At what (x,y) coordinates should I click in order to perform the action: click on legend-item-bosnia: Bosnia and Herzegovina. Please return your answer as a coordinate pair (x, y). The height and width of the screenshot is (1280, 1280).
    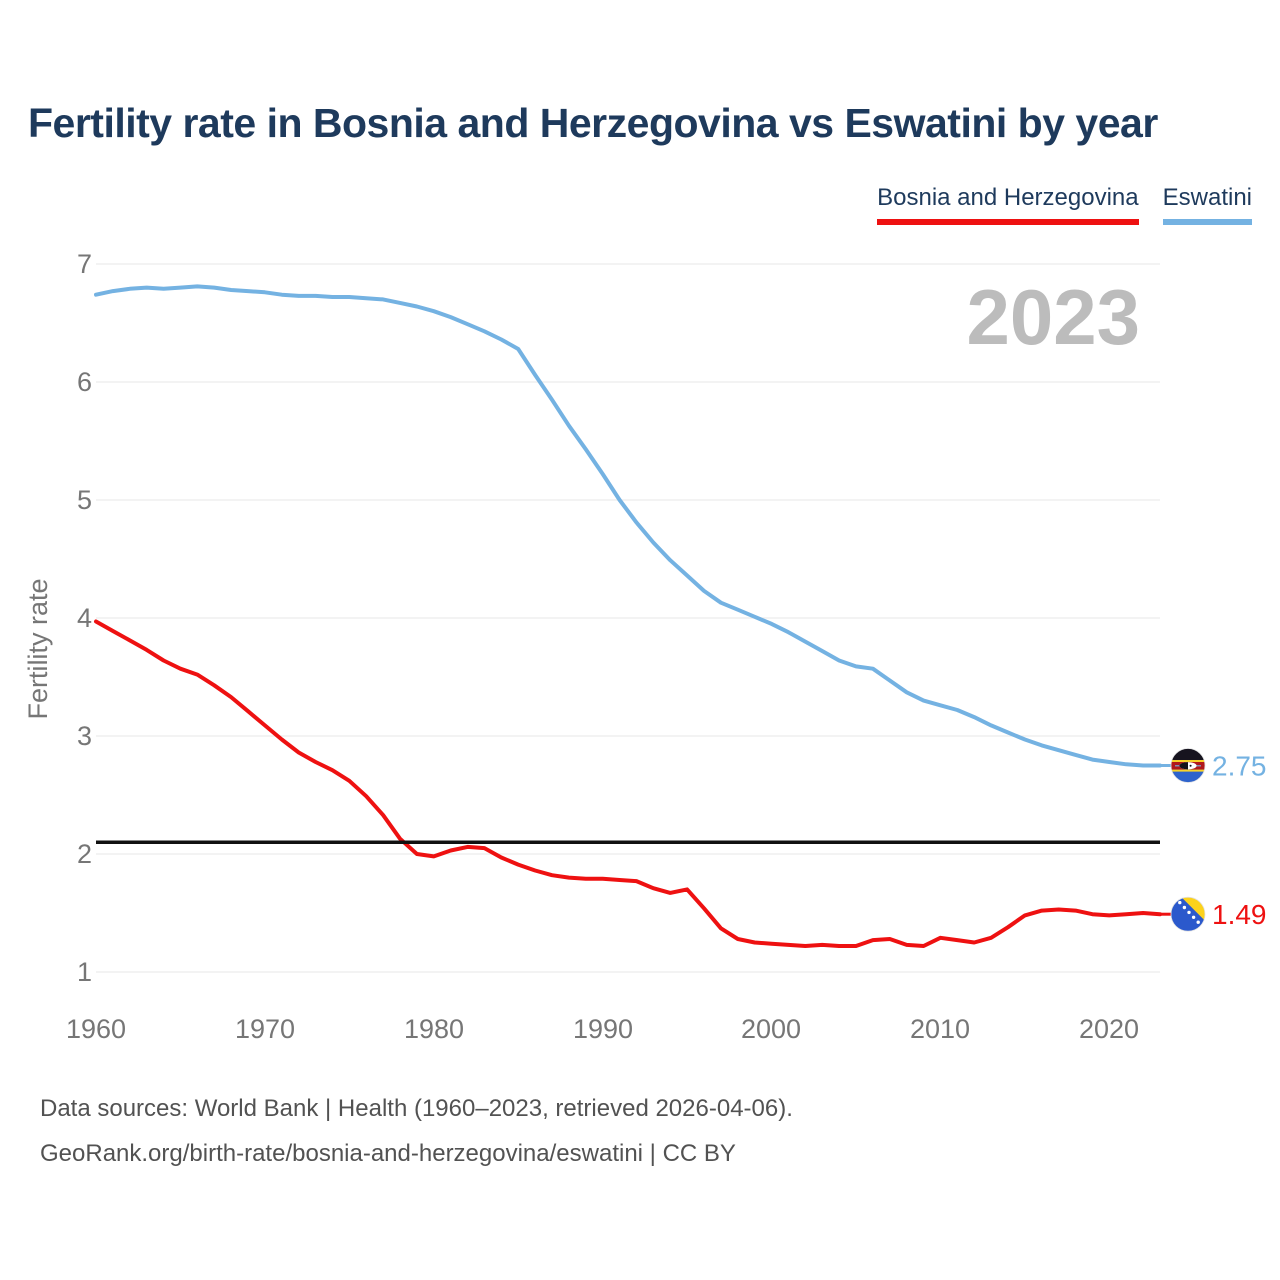
    Looking at the image, I should click on (1008, 204).